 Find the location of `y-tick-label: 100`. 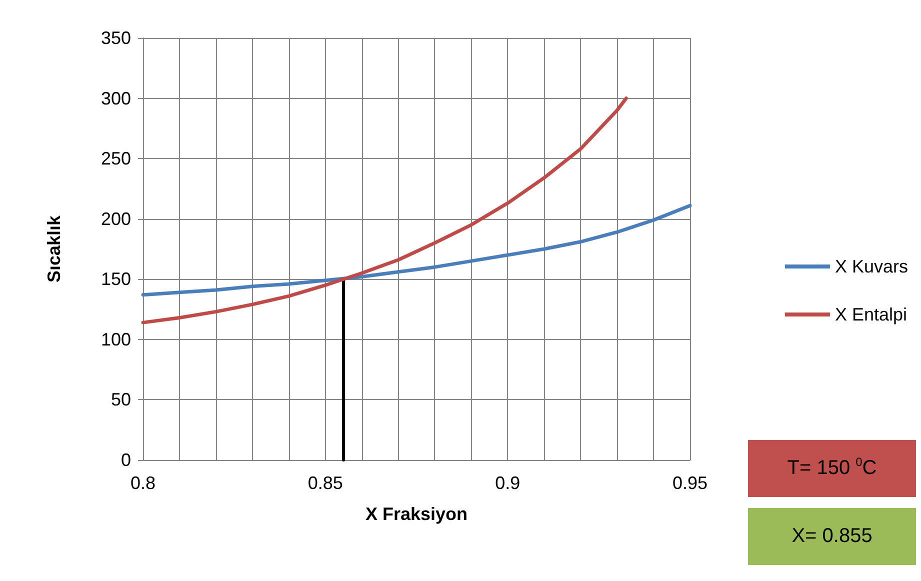

y-tick-label: 100 is located at coordinates (115, 339).